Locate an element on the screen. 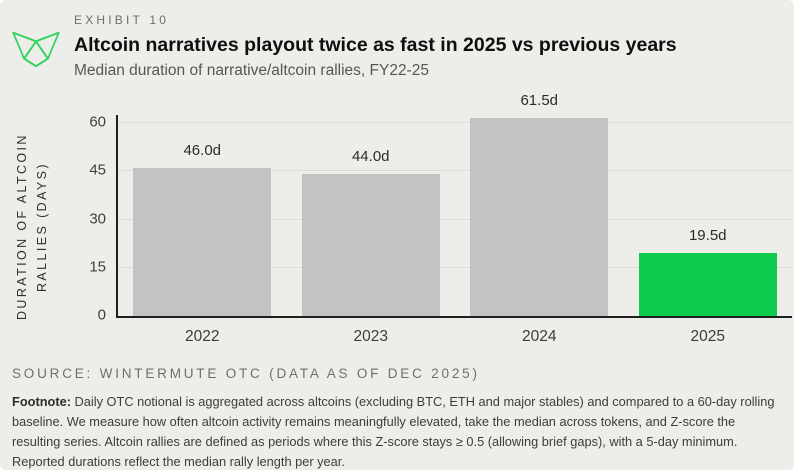 The height and width of the screenshot is (470, 794). x-axis-labels: 2022 2023 2024 2025 is located at coordinates (455, 337).